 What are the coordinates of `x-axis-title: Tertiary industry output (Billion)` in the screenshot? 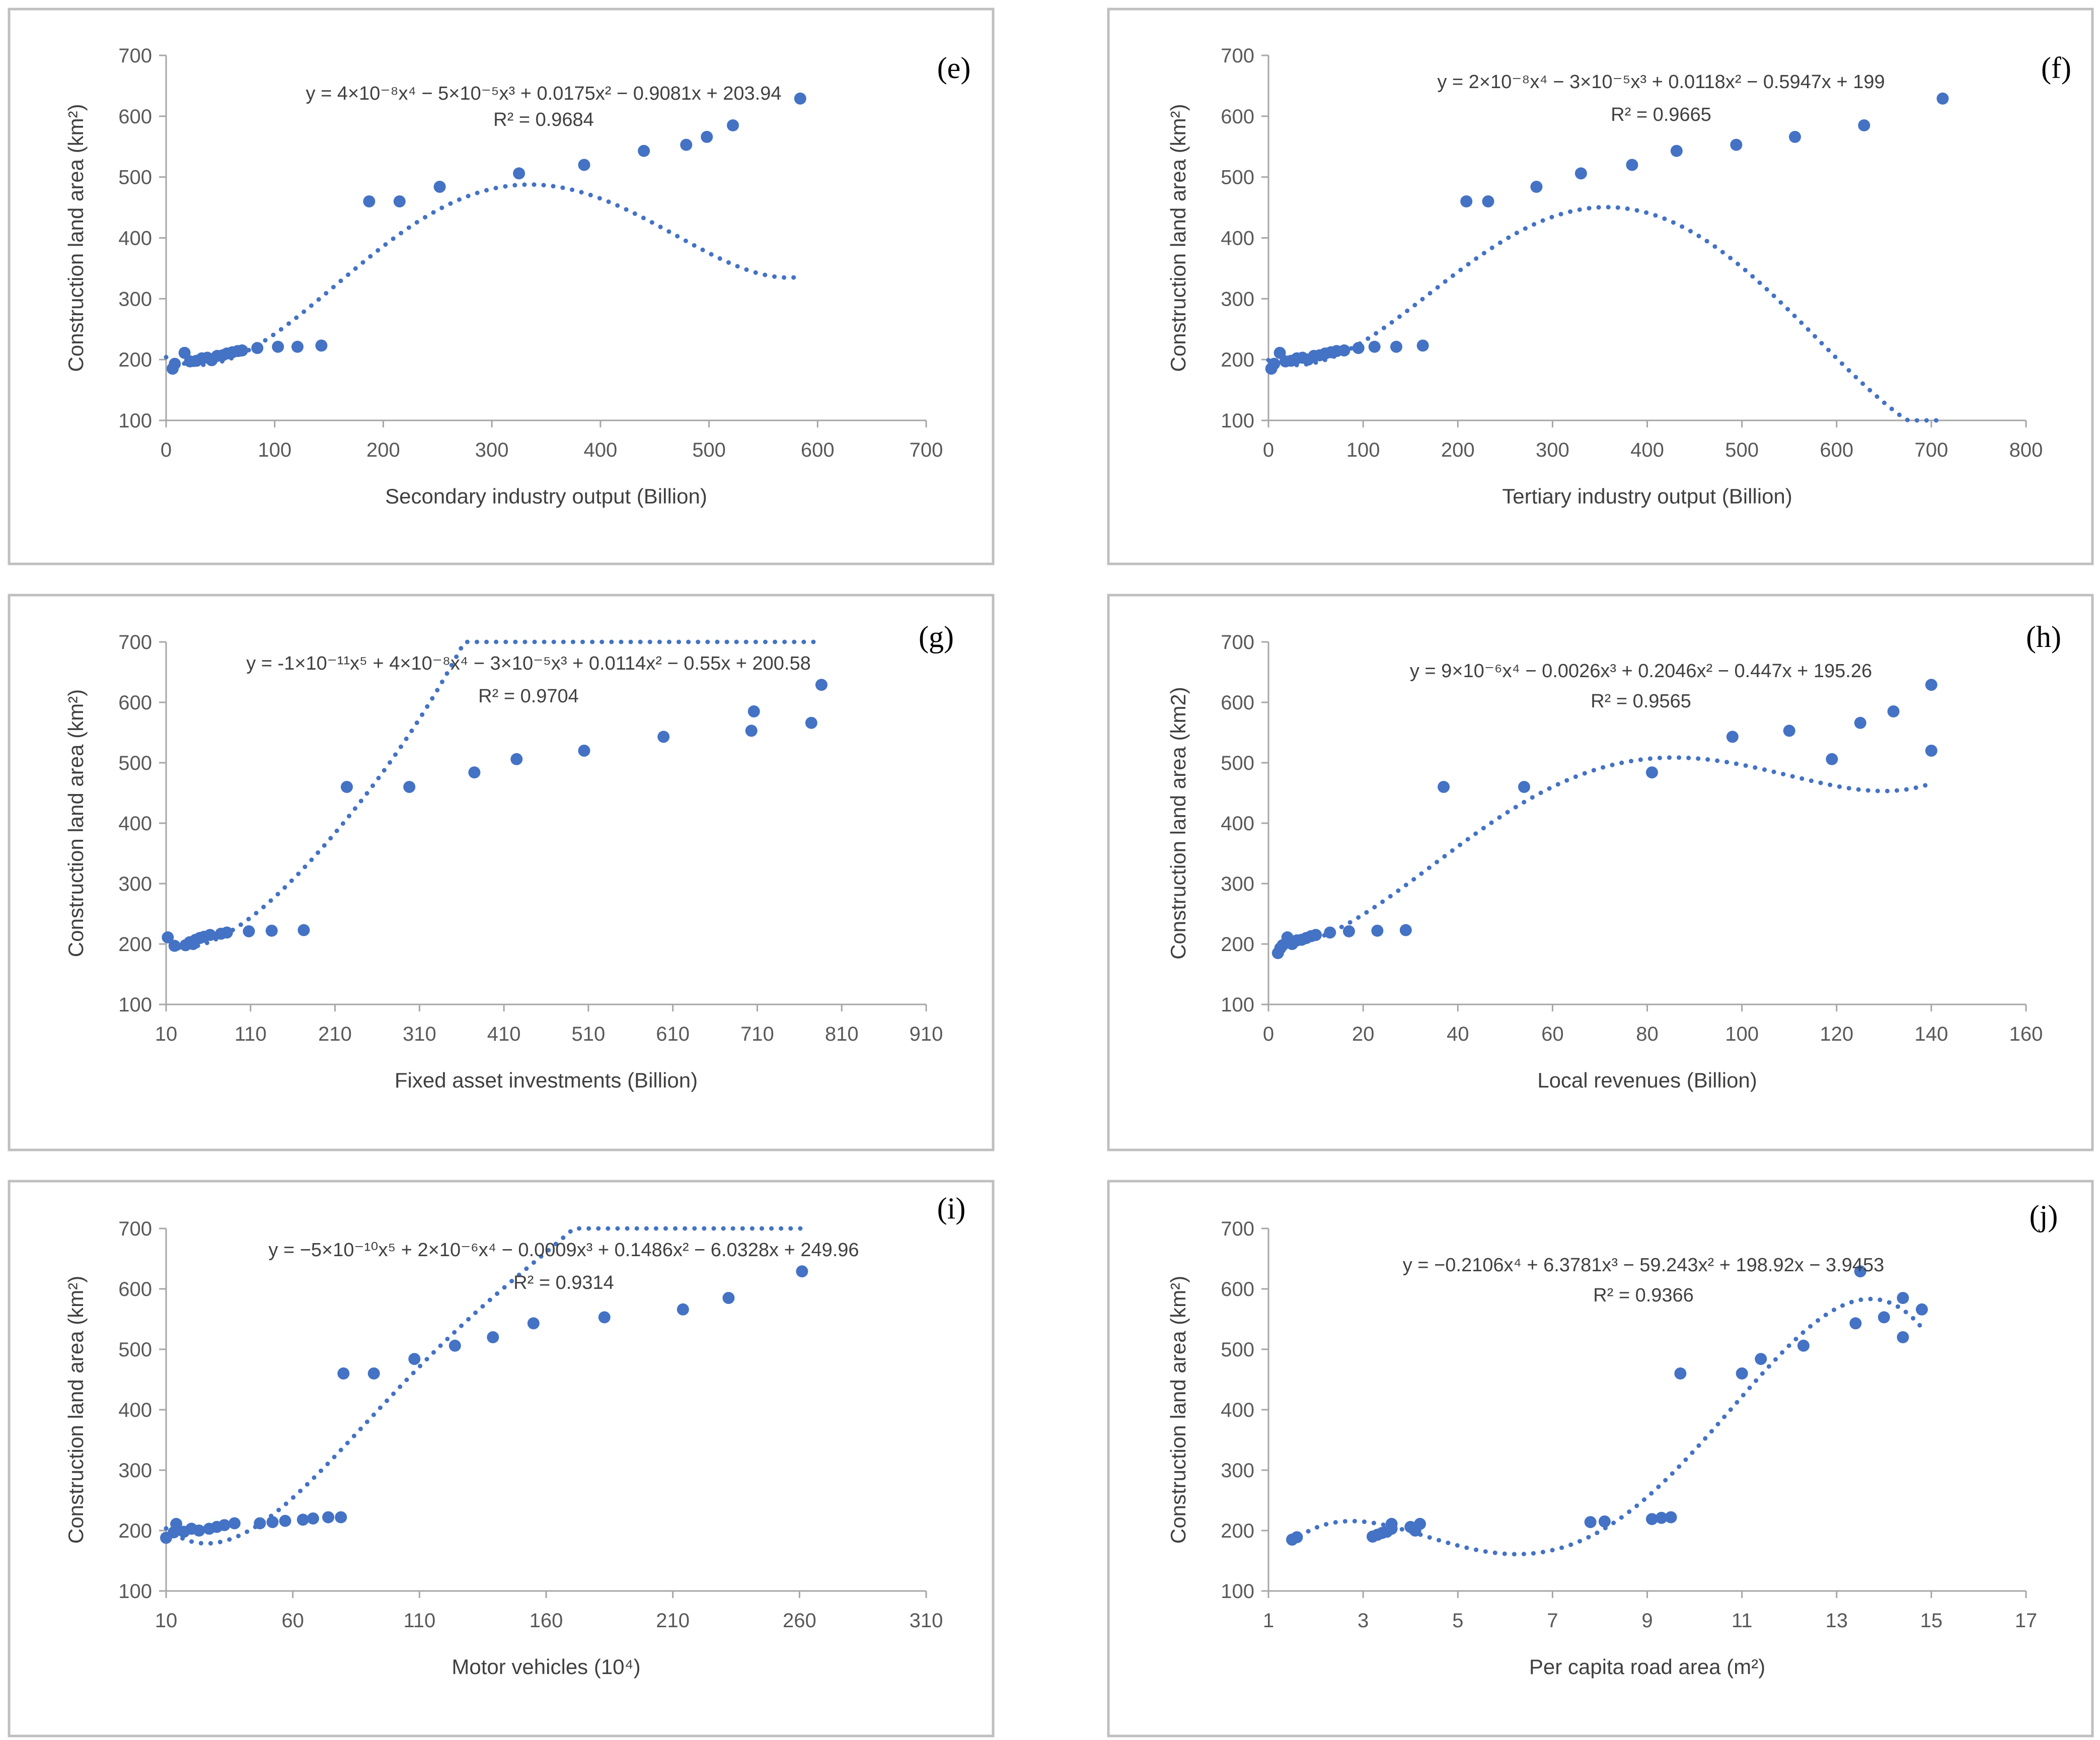 It's located at (1647, 496).